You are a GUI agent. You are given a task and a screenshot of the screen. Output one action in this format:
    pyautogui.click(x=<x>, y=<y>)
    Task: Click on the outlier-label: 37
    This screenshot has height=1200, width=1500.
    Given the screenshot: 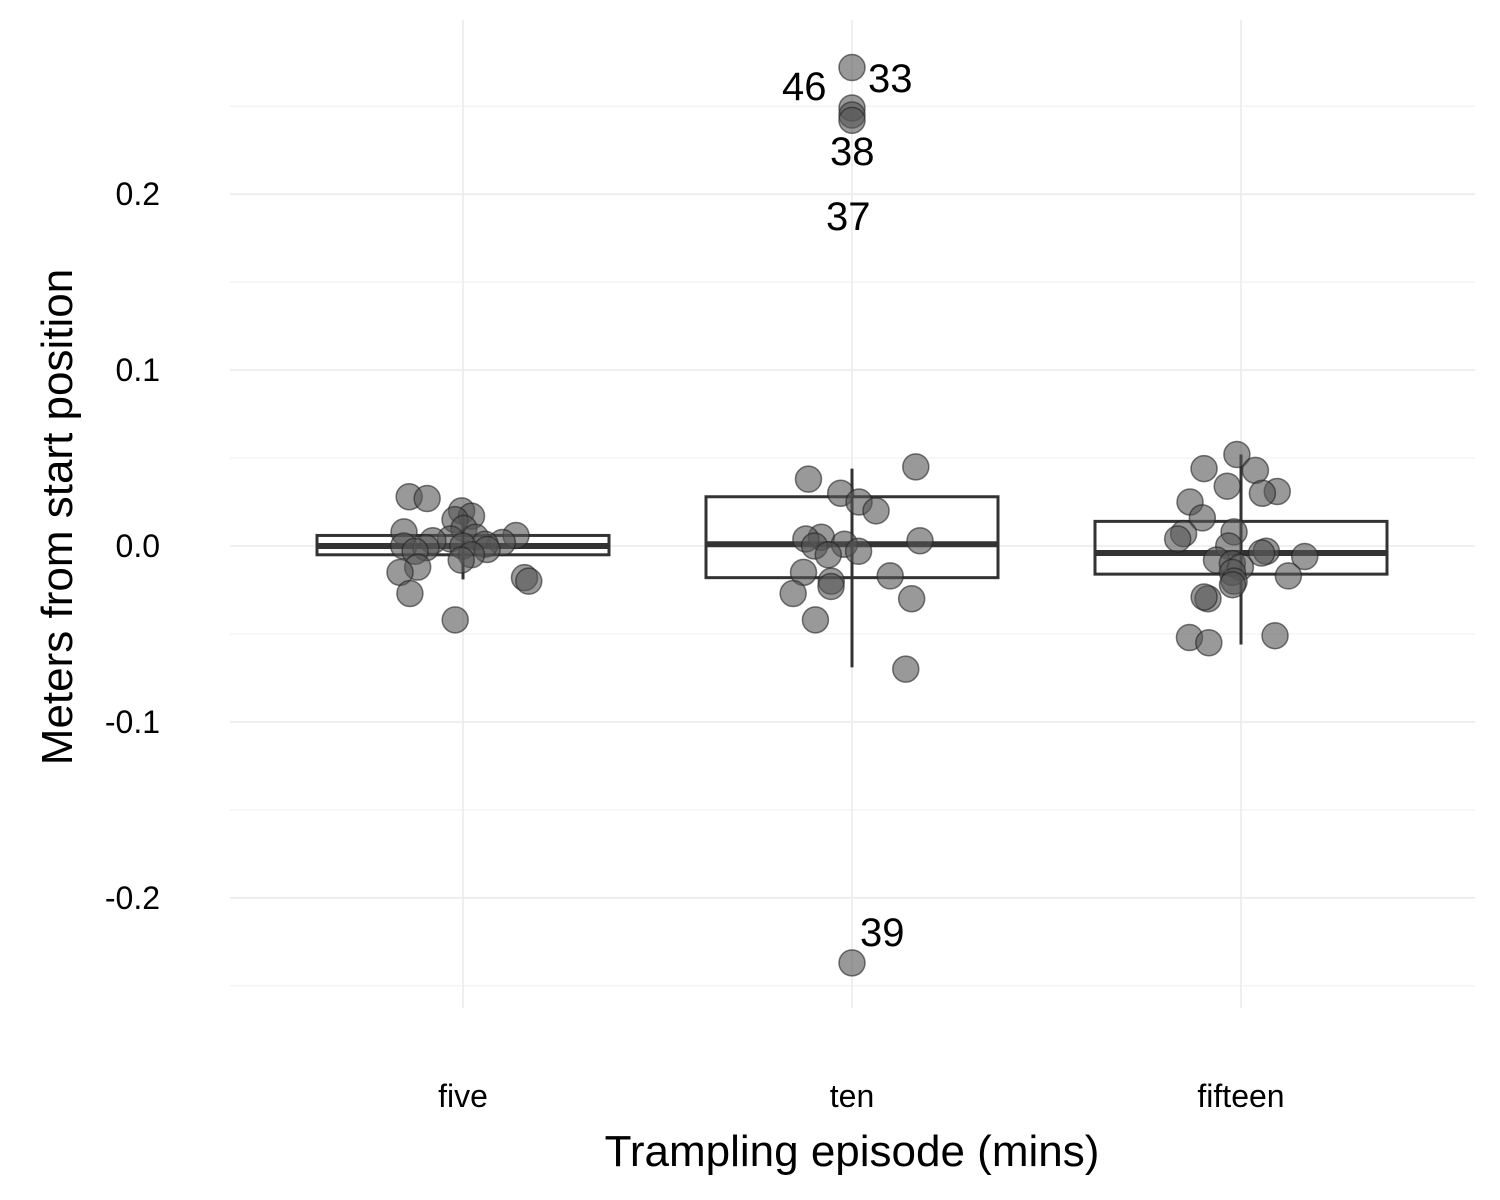 What is the action you would take?
    pyautogui.click(x=848, y=217)
    